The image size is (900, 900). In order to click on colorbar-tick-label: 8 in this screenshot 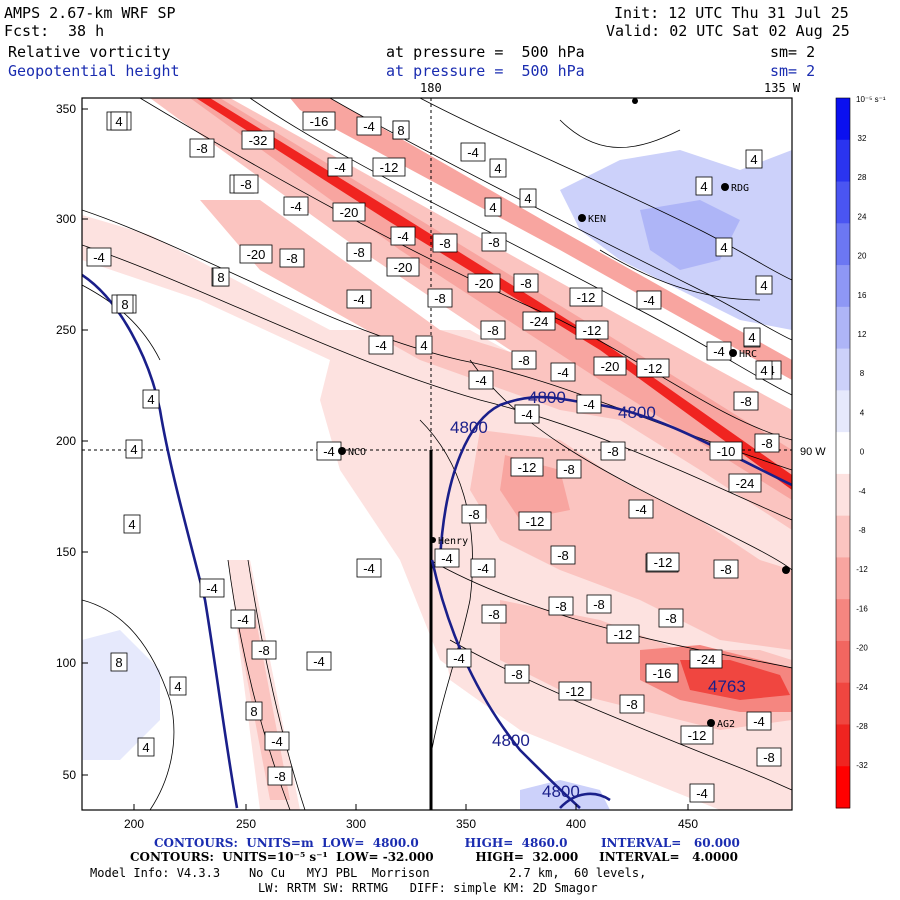, I will do `click(862, 373)`.